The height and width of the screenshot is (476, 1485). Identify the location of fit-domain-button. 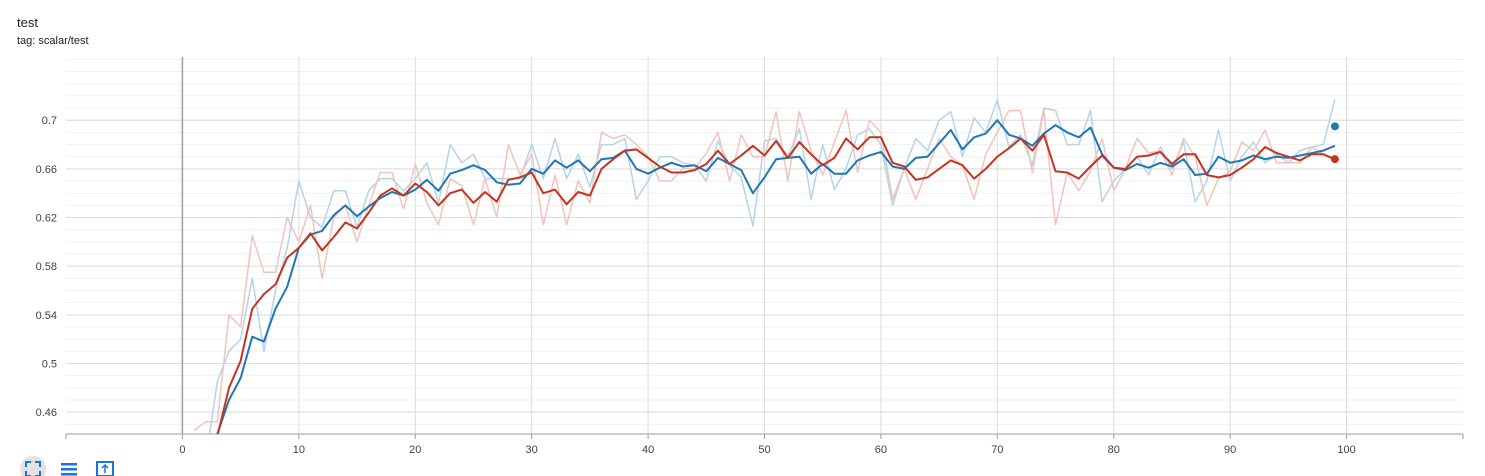
(33, 466).